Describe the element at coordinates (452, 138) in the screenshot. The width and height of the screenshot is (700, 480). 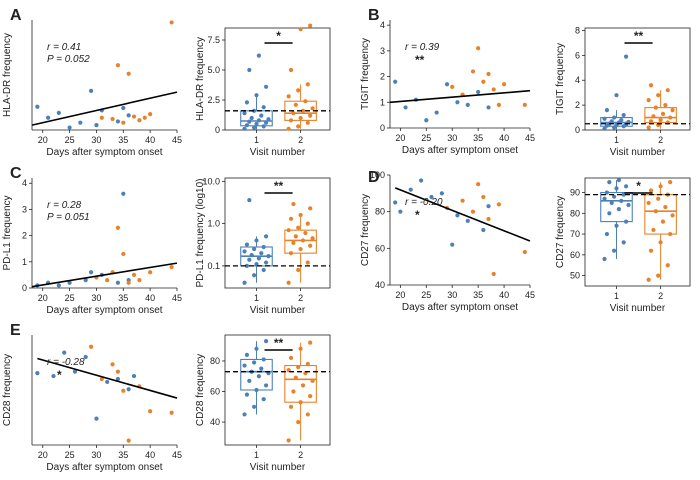
I see `x-tick-label: 30` at that location.